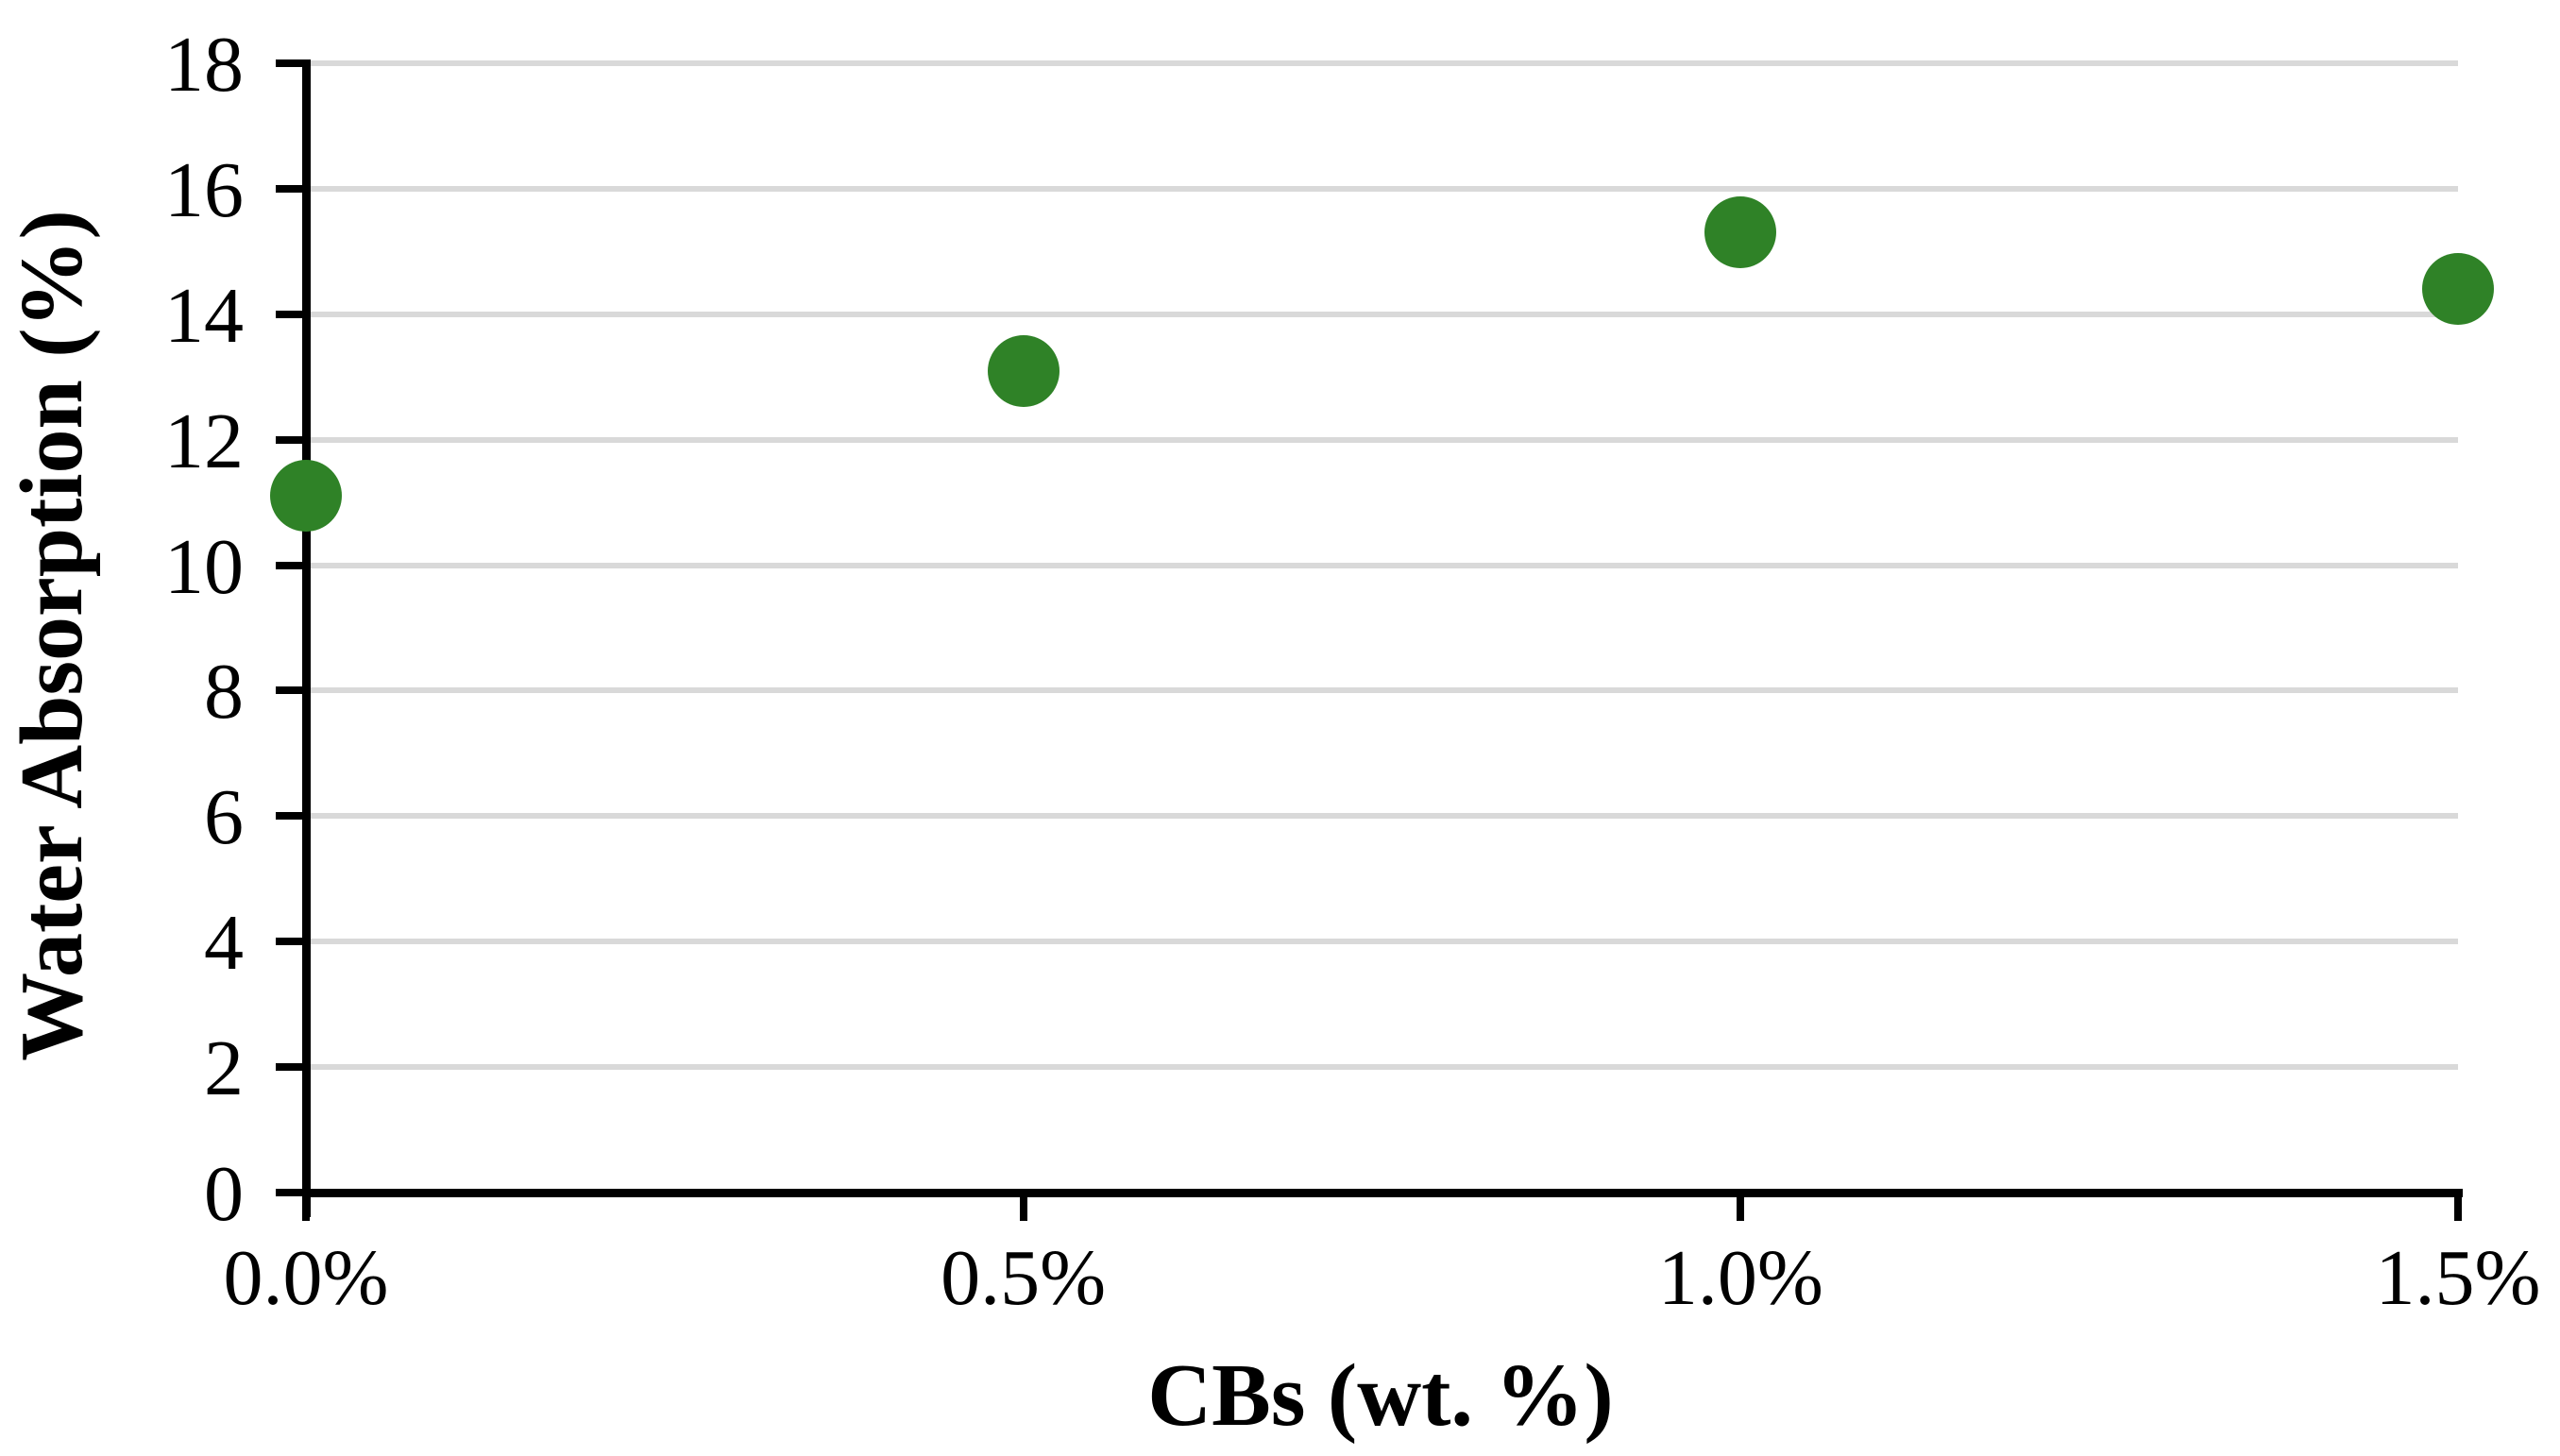 This screenshot has width=2560, height=1456. Describe the element at coordinates (1024, 370) in the screenshot. I see `data-point-0.5%` at that location.